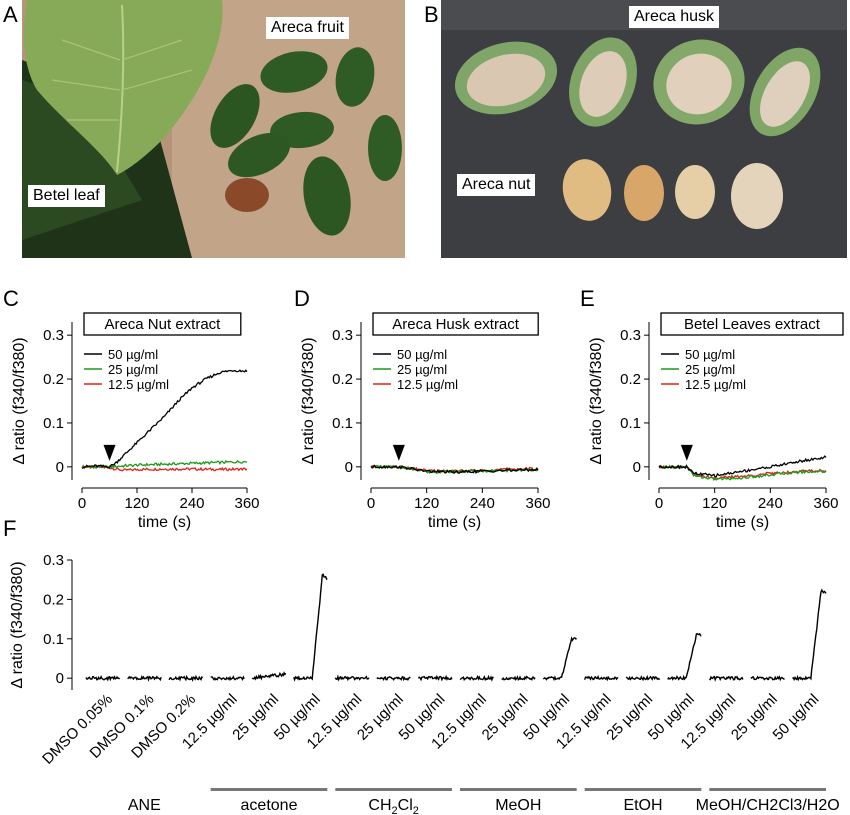  What do you see at coordinates (518, 805) in the screenshot?
I see `group-label-f: MeOH` at bounding box center [518, 805].